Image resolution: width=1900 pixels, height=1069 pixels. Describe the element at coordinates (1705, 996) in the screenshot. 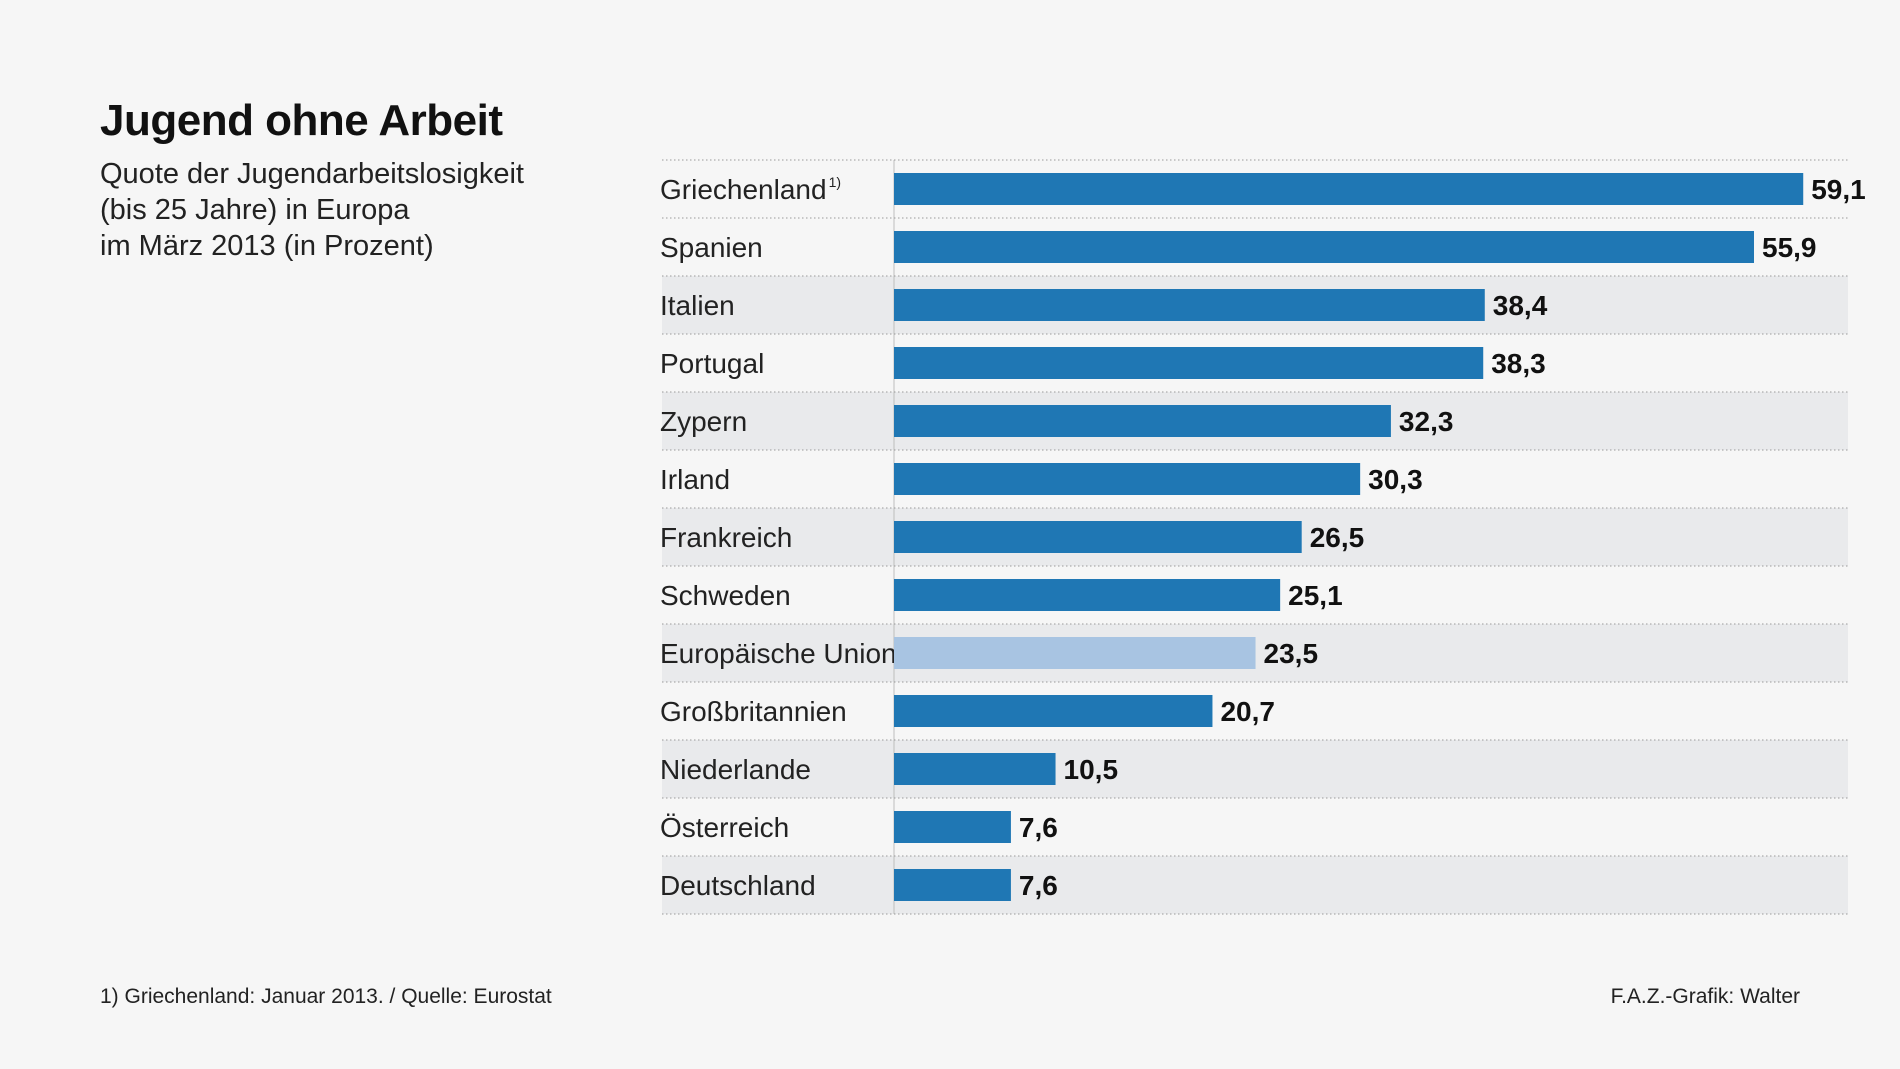

I see `graphic-credit: F.A.Z.-Grafik: Walter` at that location.